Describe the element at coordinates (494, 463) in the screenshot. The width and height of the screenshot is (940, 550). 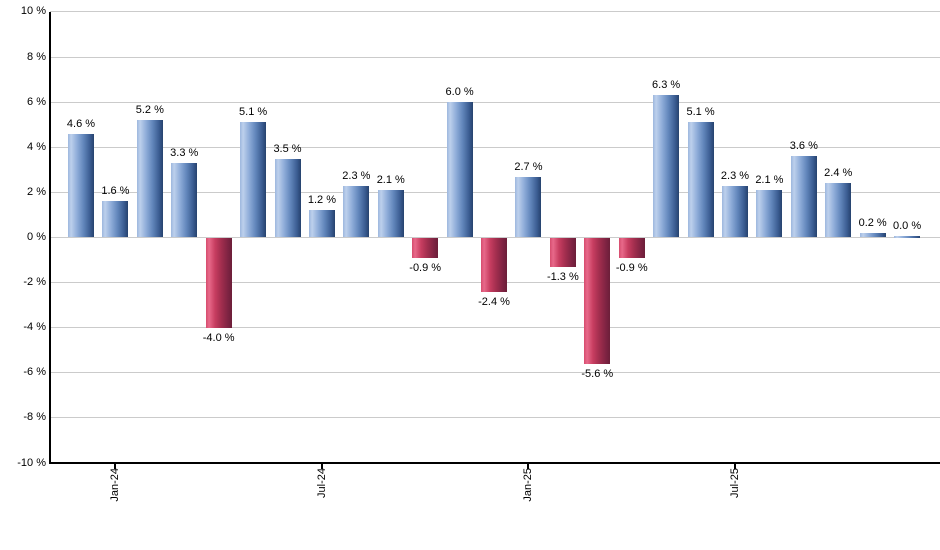
I see `x-axis-line` at that location.